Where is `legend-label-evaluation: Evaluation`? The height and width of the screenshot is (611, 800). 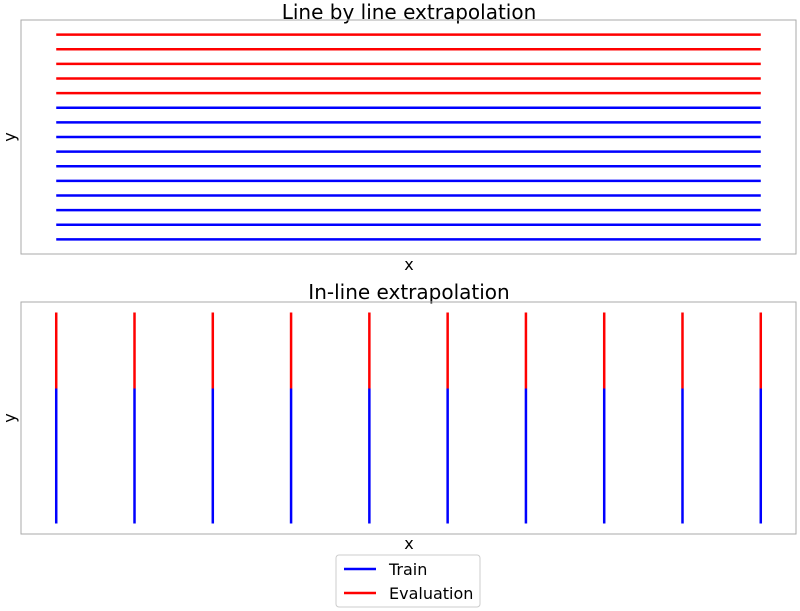 legend-label-evaluation: Evaluation is located at coordinates (431, 593).